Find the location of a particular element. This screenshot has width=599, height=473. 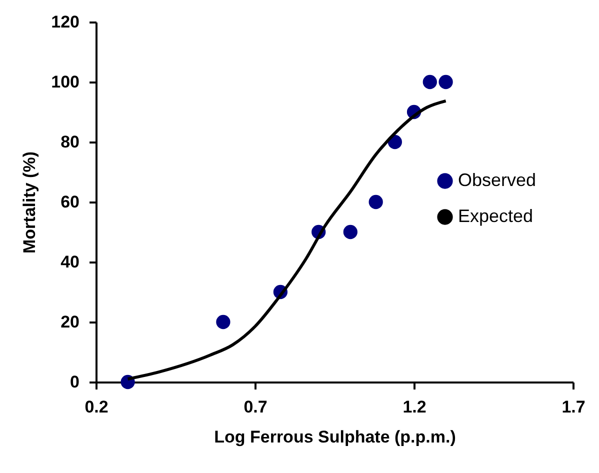

x-tick-label: 0.7 is located at coordinates (256, 407).